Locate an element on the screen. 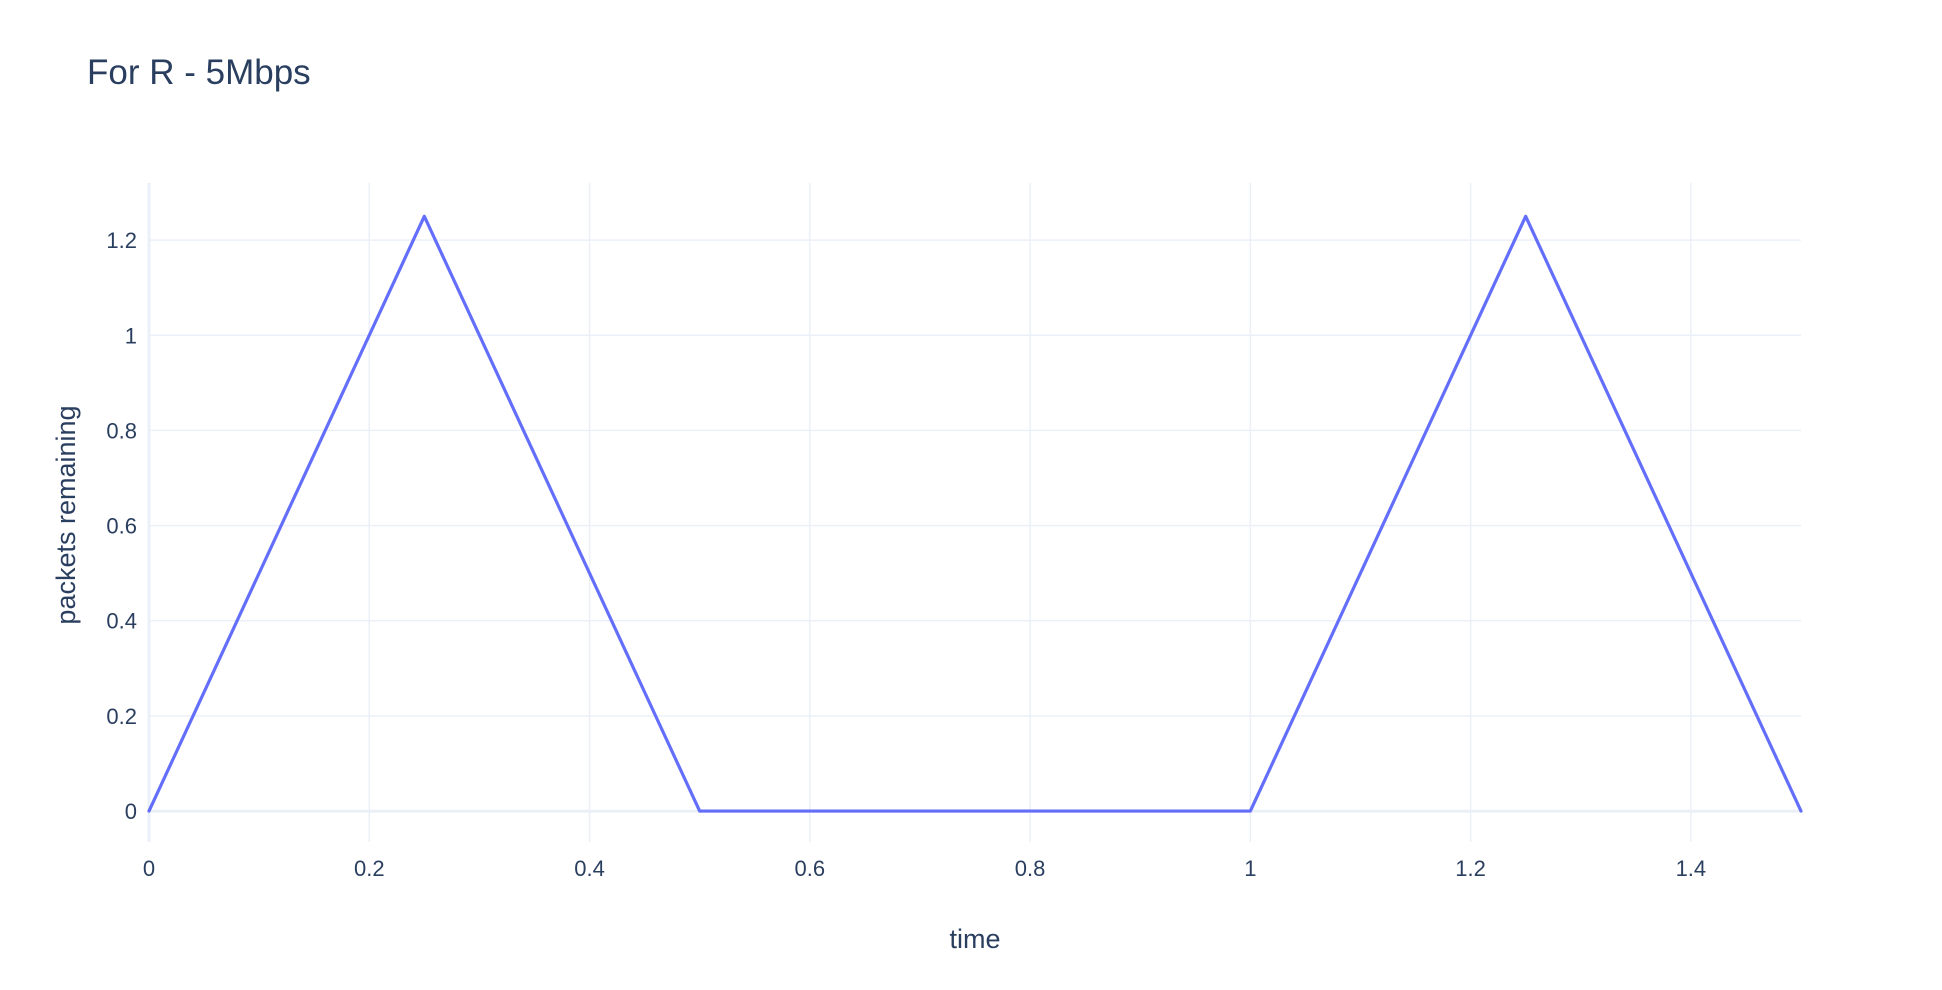 The height and width of the screenshot is (990, 1942). y-axis-ticks: 0 0.2 0.4 0.6 0.8 1 1.2 is located at coordinates (121, 526).